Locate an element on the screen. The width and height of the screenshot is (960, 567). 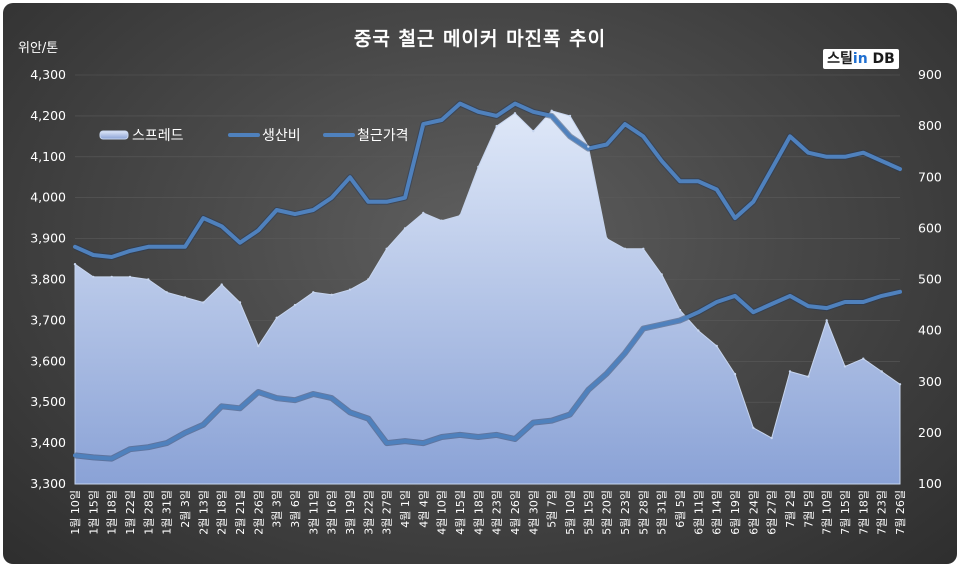
x-tick-label: 4월 18일 is located at coordinates (478, 512).